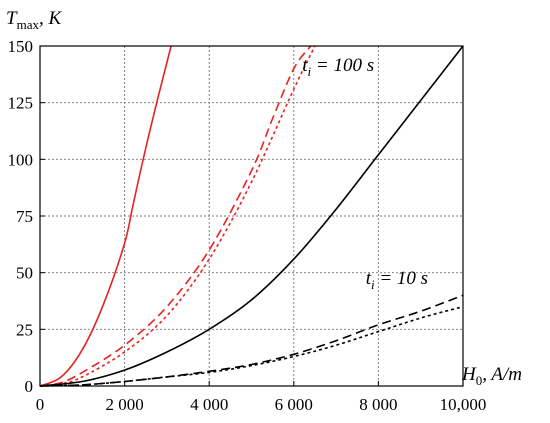 Image resolution: width=550 pixels, height=423 pixels. What do you see at coordinates (397, 280) in the screenshot?
I see `annotation-2: ti = 10 s` at bounding box center [397, 280].